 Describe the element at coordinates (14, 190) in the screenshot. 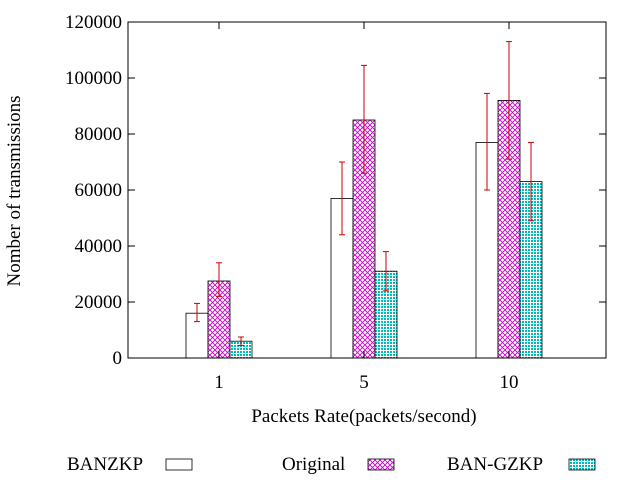

I see `y-axis-label: Nomber of transmissions` at that location.